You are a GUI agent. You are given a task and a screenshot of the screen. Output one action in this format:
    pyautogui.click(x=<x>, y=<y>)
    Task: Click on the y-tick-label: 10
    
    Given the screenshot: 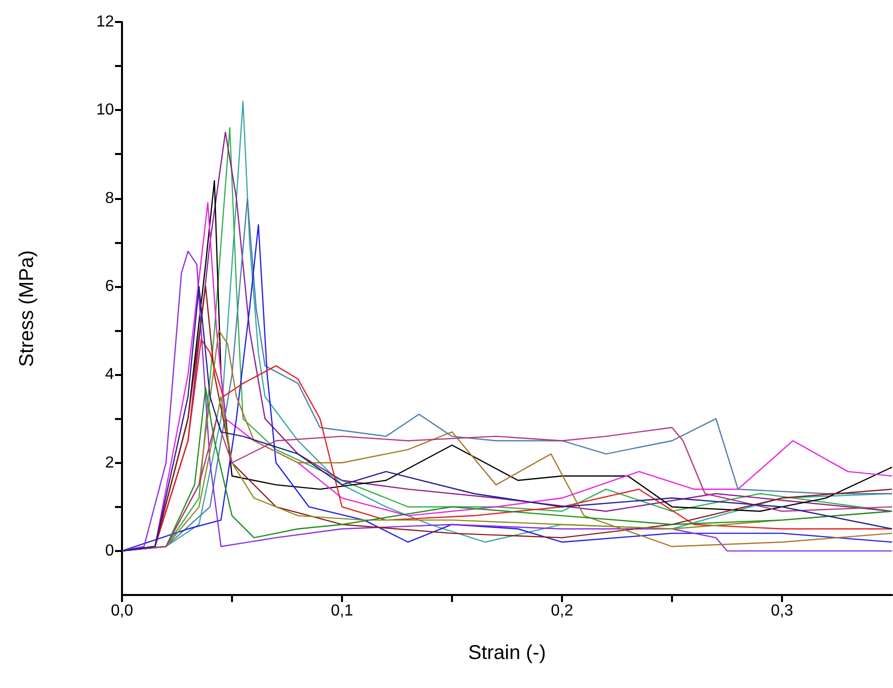 What is the action you would take?
    pyautogui.click(x=105, y=110)
    